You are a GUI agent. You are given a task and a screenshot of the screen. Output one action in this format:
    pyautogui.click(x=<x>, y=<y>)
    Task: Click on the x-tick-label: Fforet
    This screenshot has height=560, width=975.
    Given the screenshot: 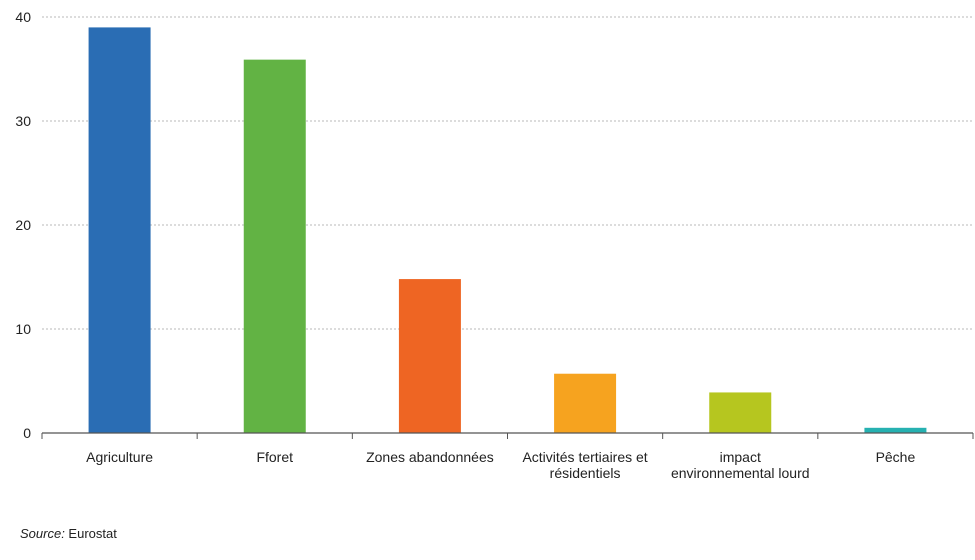 What is the action you would take?
    pyautogui.click(x=274, y=457)
    